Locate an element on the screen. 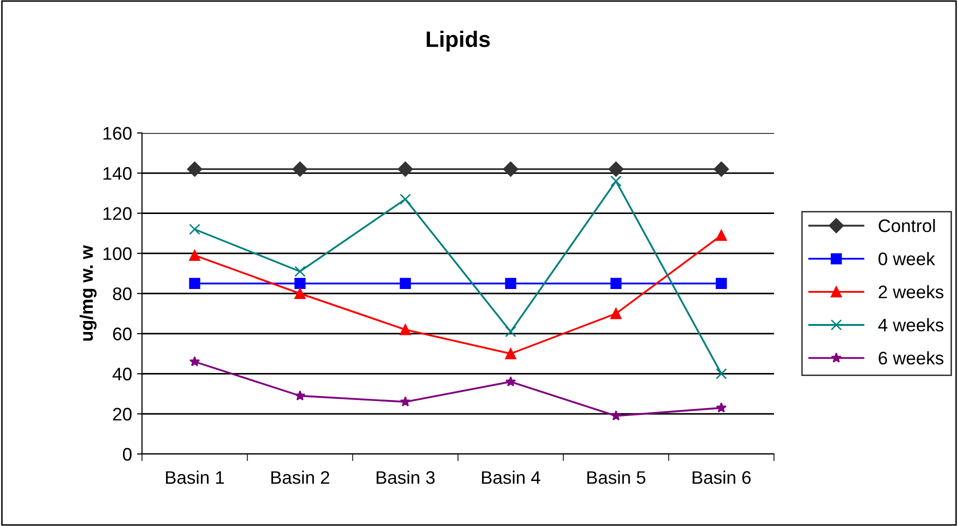 This screenshot has height=526, width=958. x-tick-label: Basin 5 is located at coordinates (616, 477).